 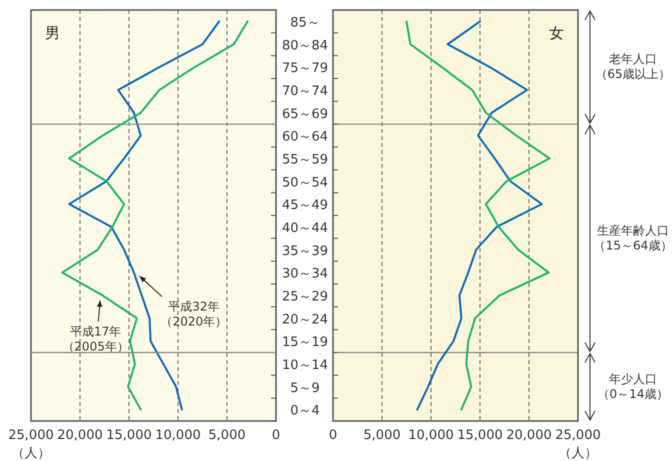 I want to click on y-tick-label: 70～74, so click(x=305, y=91).